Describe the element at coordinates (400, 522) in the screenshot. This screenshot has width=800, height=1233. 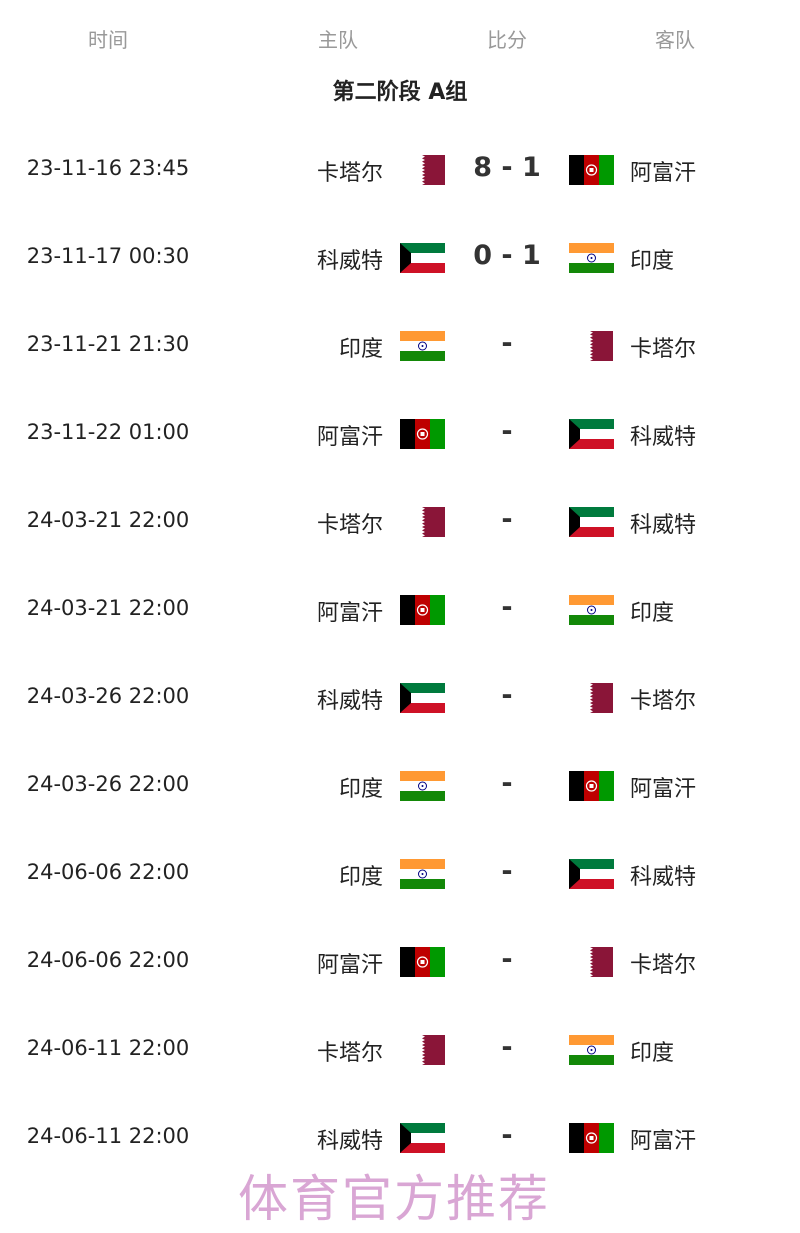
I see `match-row: 24-03-21 22:00 卡塔尔 - 科威特` at that location.